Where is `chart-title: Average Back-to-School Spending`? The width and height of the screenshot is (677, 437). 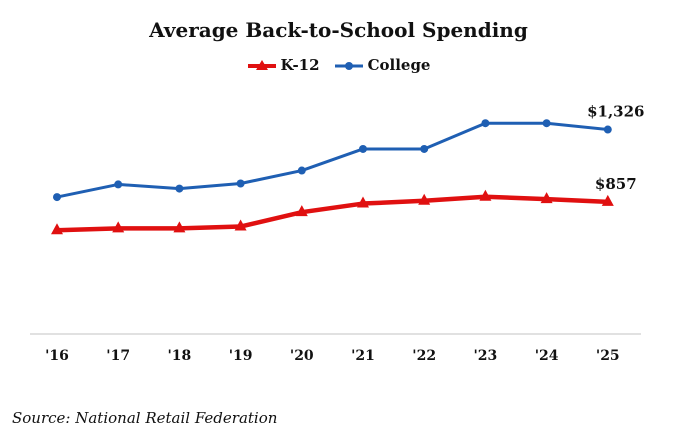
chart-title: Average Back-to-School Spending is located at coordinates (338, 30).